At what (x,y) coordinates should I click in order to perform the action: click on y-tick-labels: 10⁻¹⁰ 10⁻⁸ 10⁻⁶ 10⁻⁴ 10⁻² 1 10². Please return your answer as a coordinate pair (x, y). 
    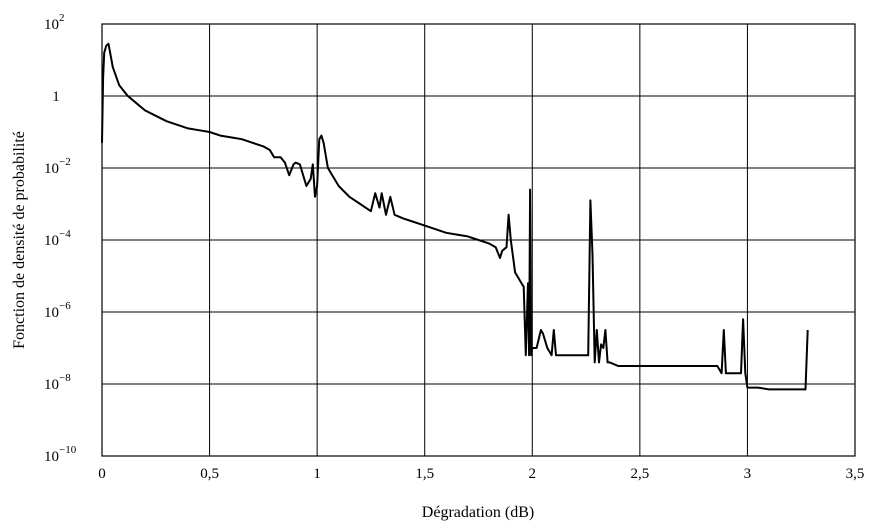
    Looking at the image, I should click on (60, 238).